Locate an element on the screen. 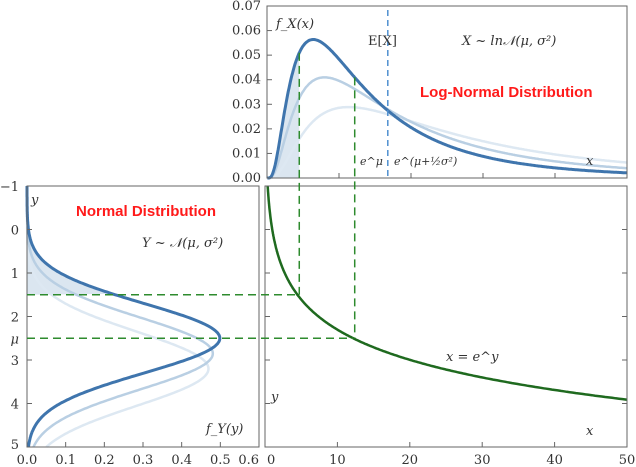 The width and height of the screenshot is (636, 467). x-tick-label: 30 is located at coordinates (482, 460).